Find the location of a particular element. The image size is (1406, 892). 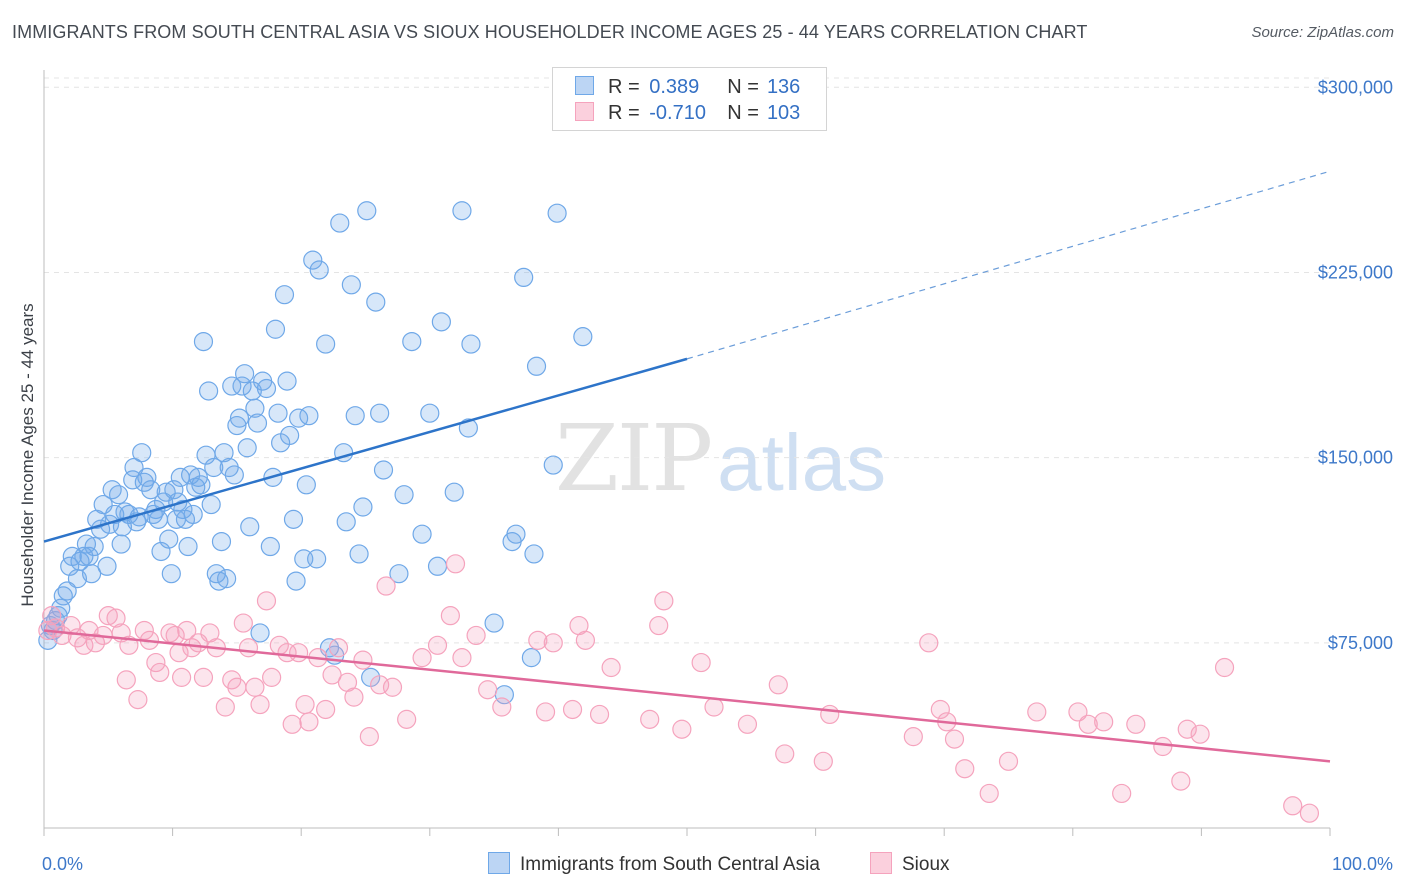

legend-swatch-pink is located at coordinates (584, 111).